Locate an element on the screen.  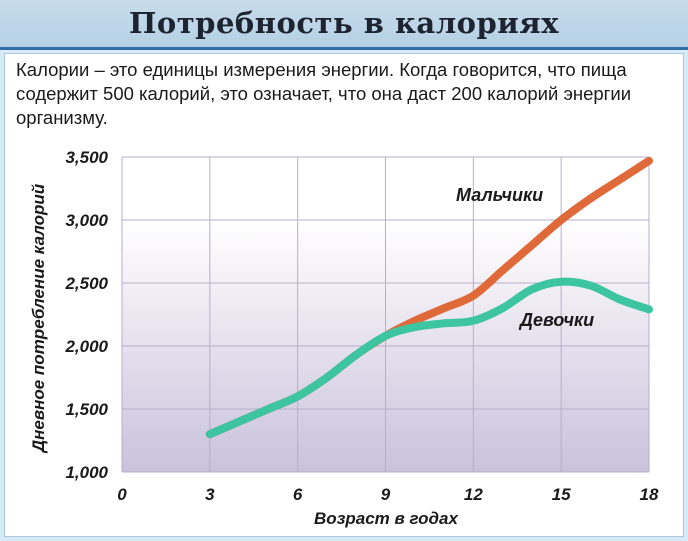
y-tick-label: 1,500 is located at coordinates (86, 409).